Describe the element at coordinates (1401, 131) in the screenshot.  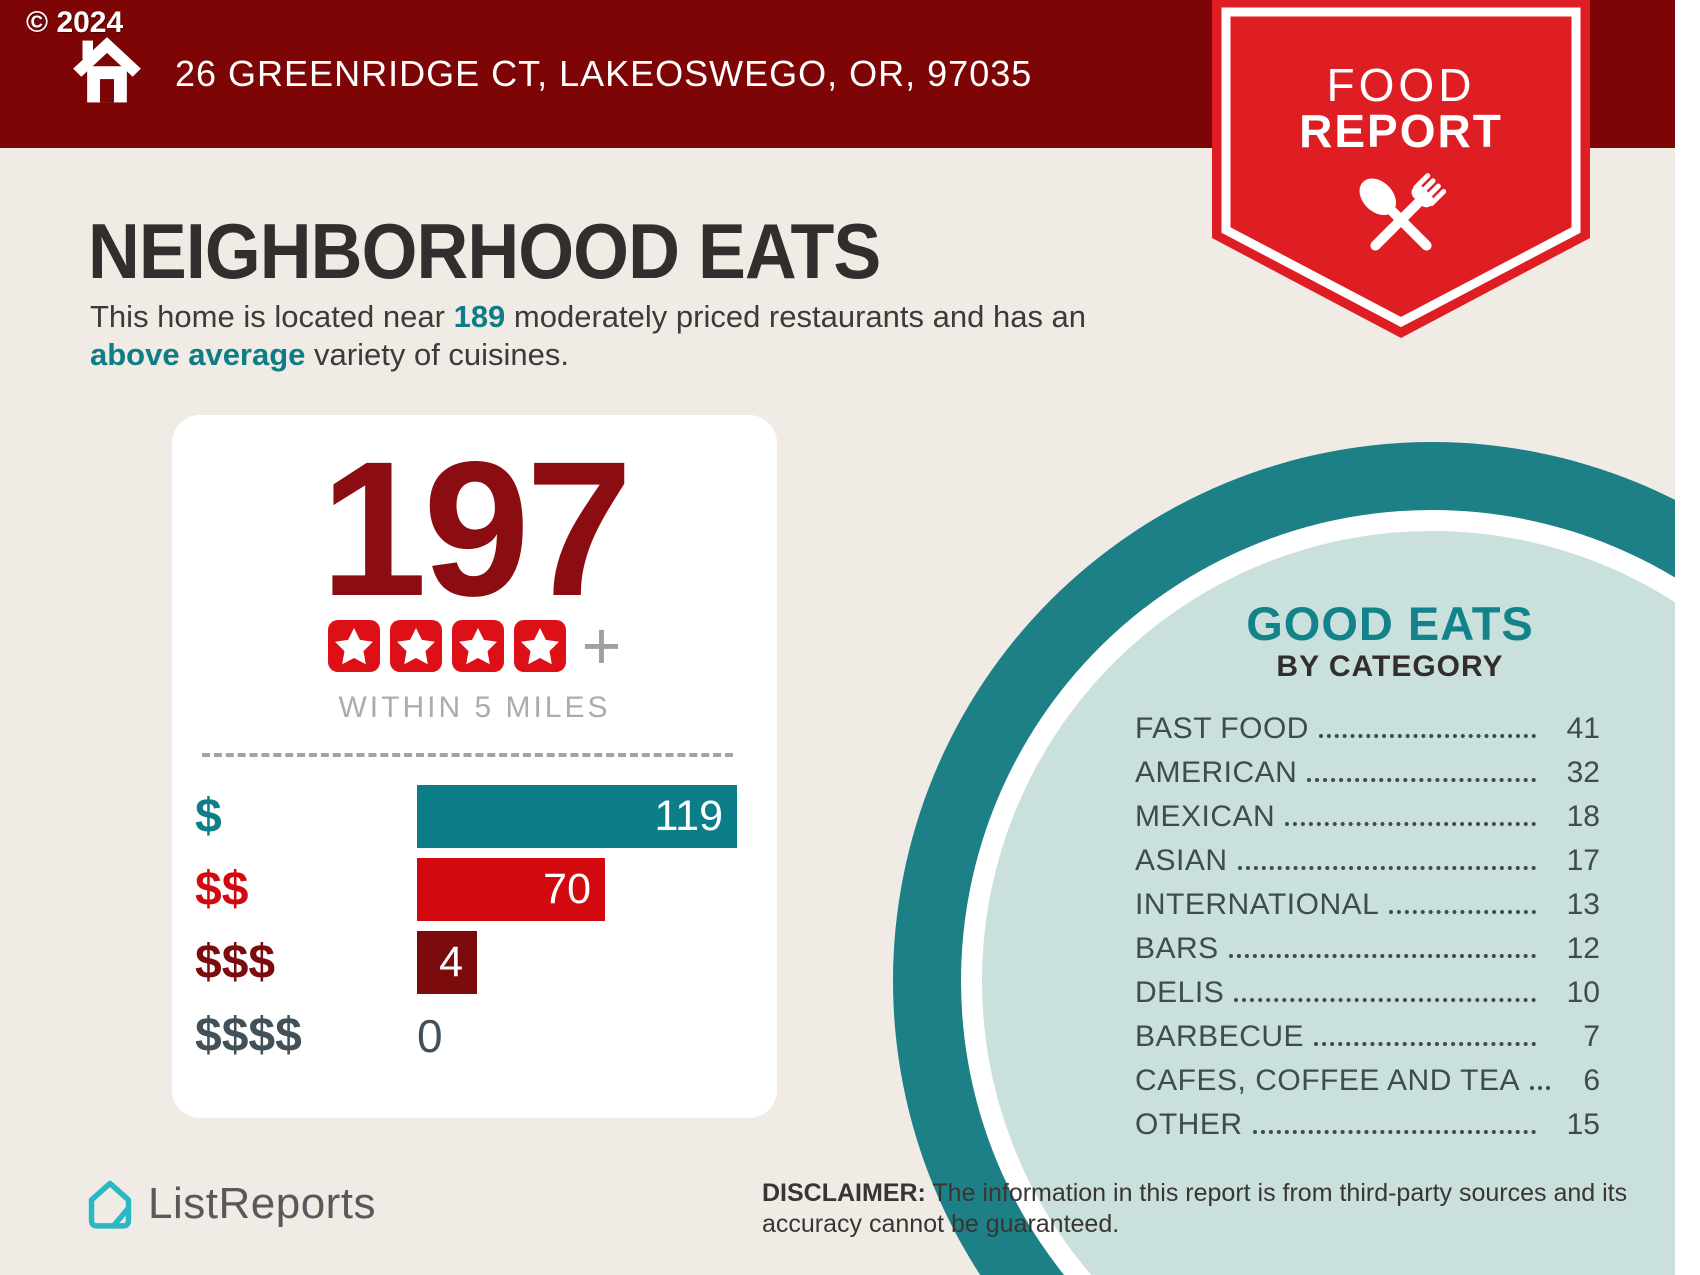
I see `badge-title-line2: REPORT` at that location.